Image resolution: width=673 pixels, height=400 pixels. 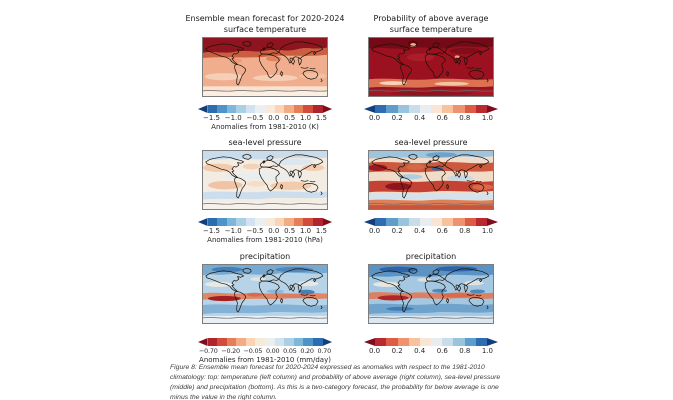 I want to click on colorbar-label: Anomalies from 1981-2010 (mm/day), so click(x=265, y=360).